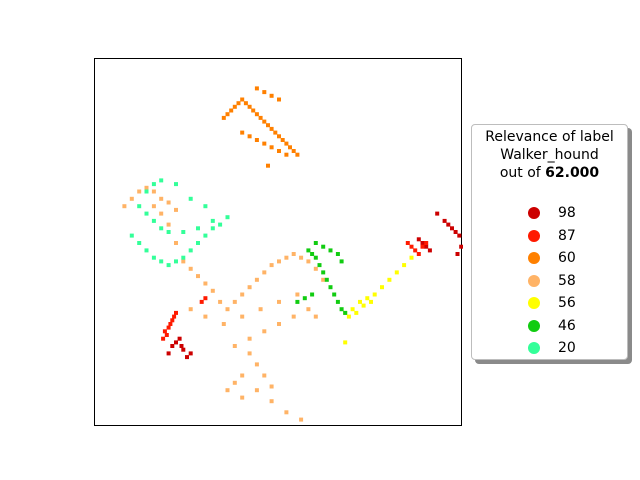 The height and width of the screenshot is (480, 640). What do you see at coordinates (552, 303) in the screenshot?
I see `legend-entry-56: 56` at bounding box center [552, 303].